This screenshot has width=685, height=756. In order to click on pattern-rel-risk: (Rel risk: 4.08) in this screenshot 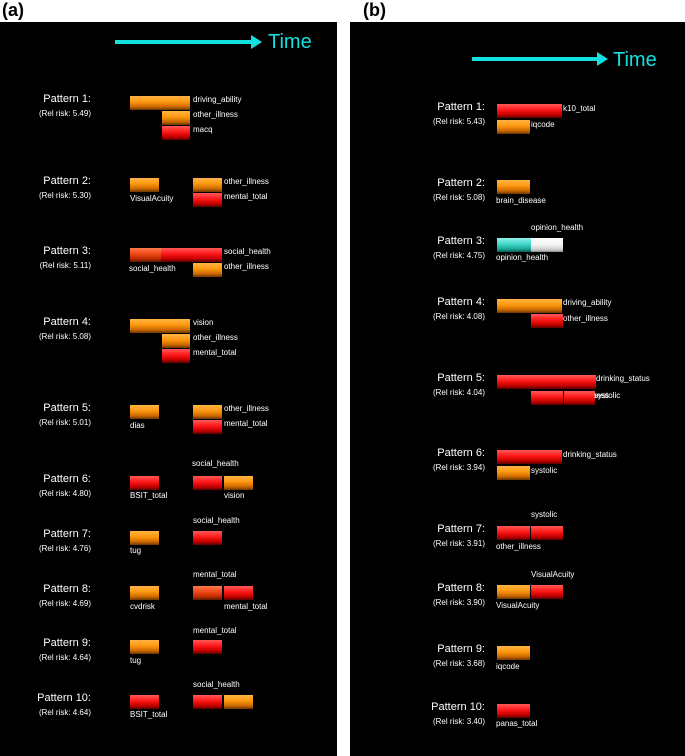, I will do `click(458, 316)`.